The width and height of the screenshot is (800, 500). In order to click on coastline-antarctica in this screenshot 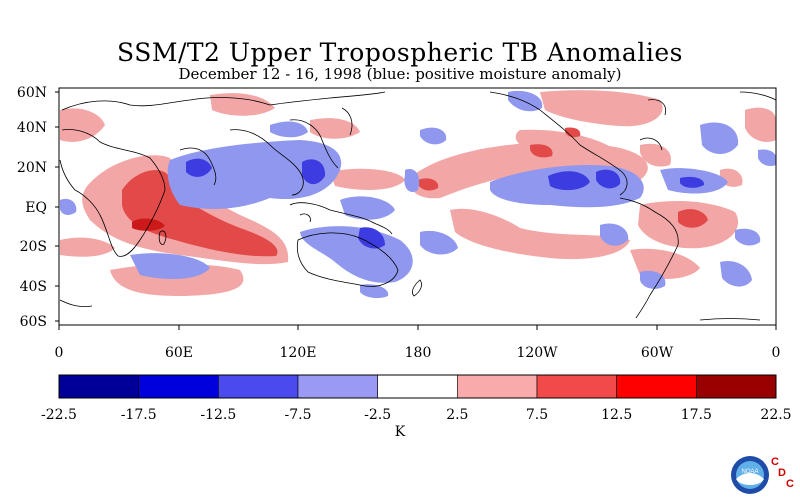, I will do `click(410, 310)`.